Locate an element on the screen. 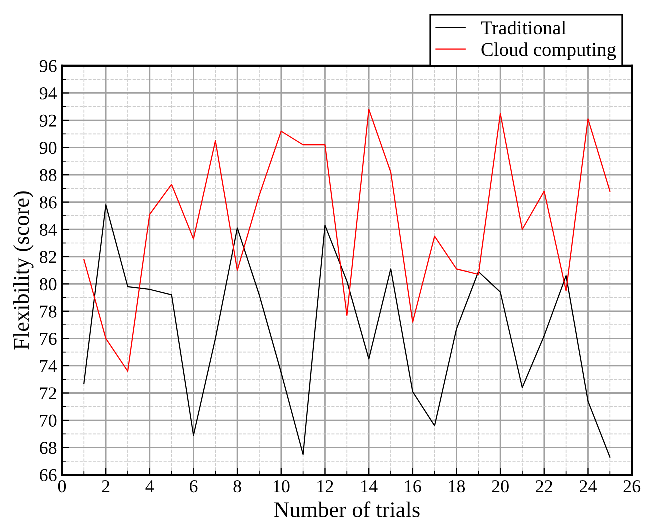 Image resolution: width=655 pixels, height=532 pixels. x-tick-label: 24 is located at coordinates (588, 486).